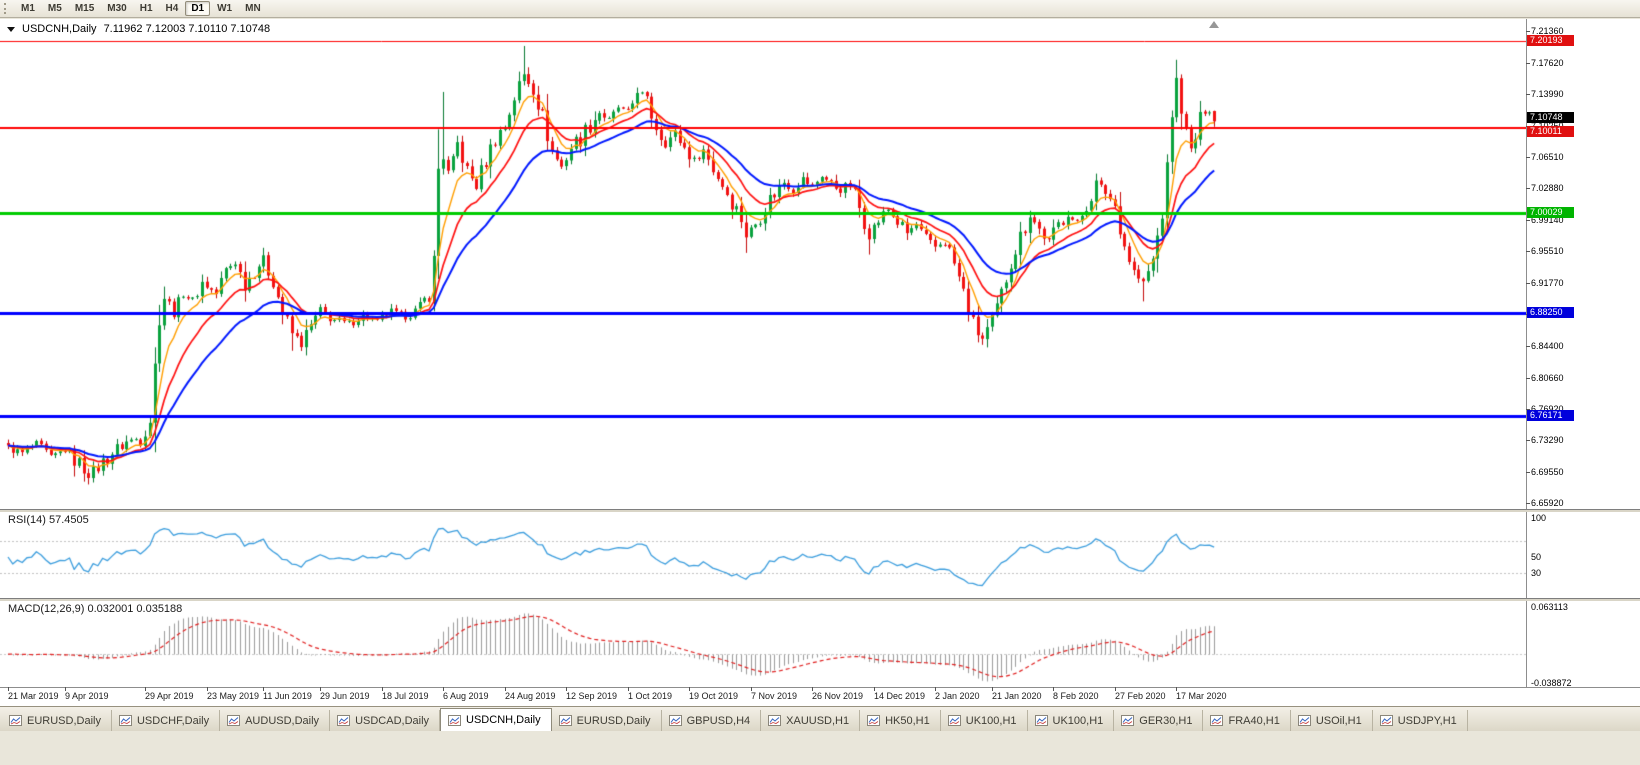 The image size is (1640, 765). I want to click on tab-label: USDJPY,H1, so click(1427, 720).